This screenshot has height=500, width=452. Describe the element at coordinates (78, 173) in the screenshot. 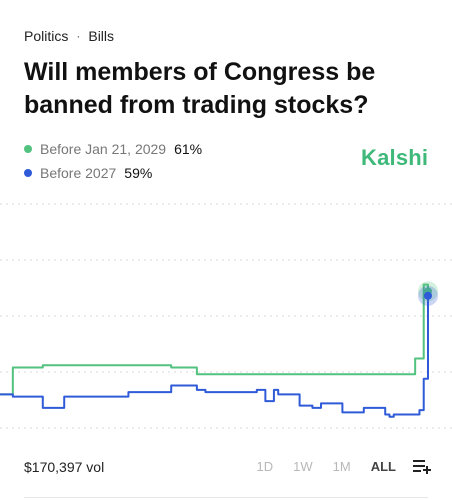

I see `legend-label: Before 2027` at that location.